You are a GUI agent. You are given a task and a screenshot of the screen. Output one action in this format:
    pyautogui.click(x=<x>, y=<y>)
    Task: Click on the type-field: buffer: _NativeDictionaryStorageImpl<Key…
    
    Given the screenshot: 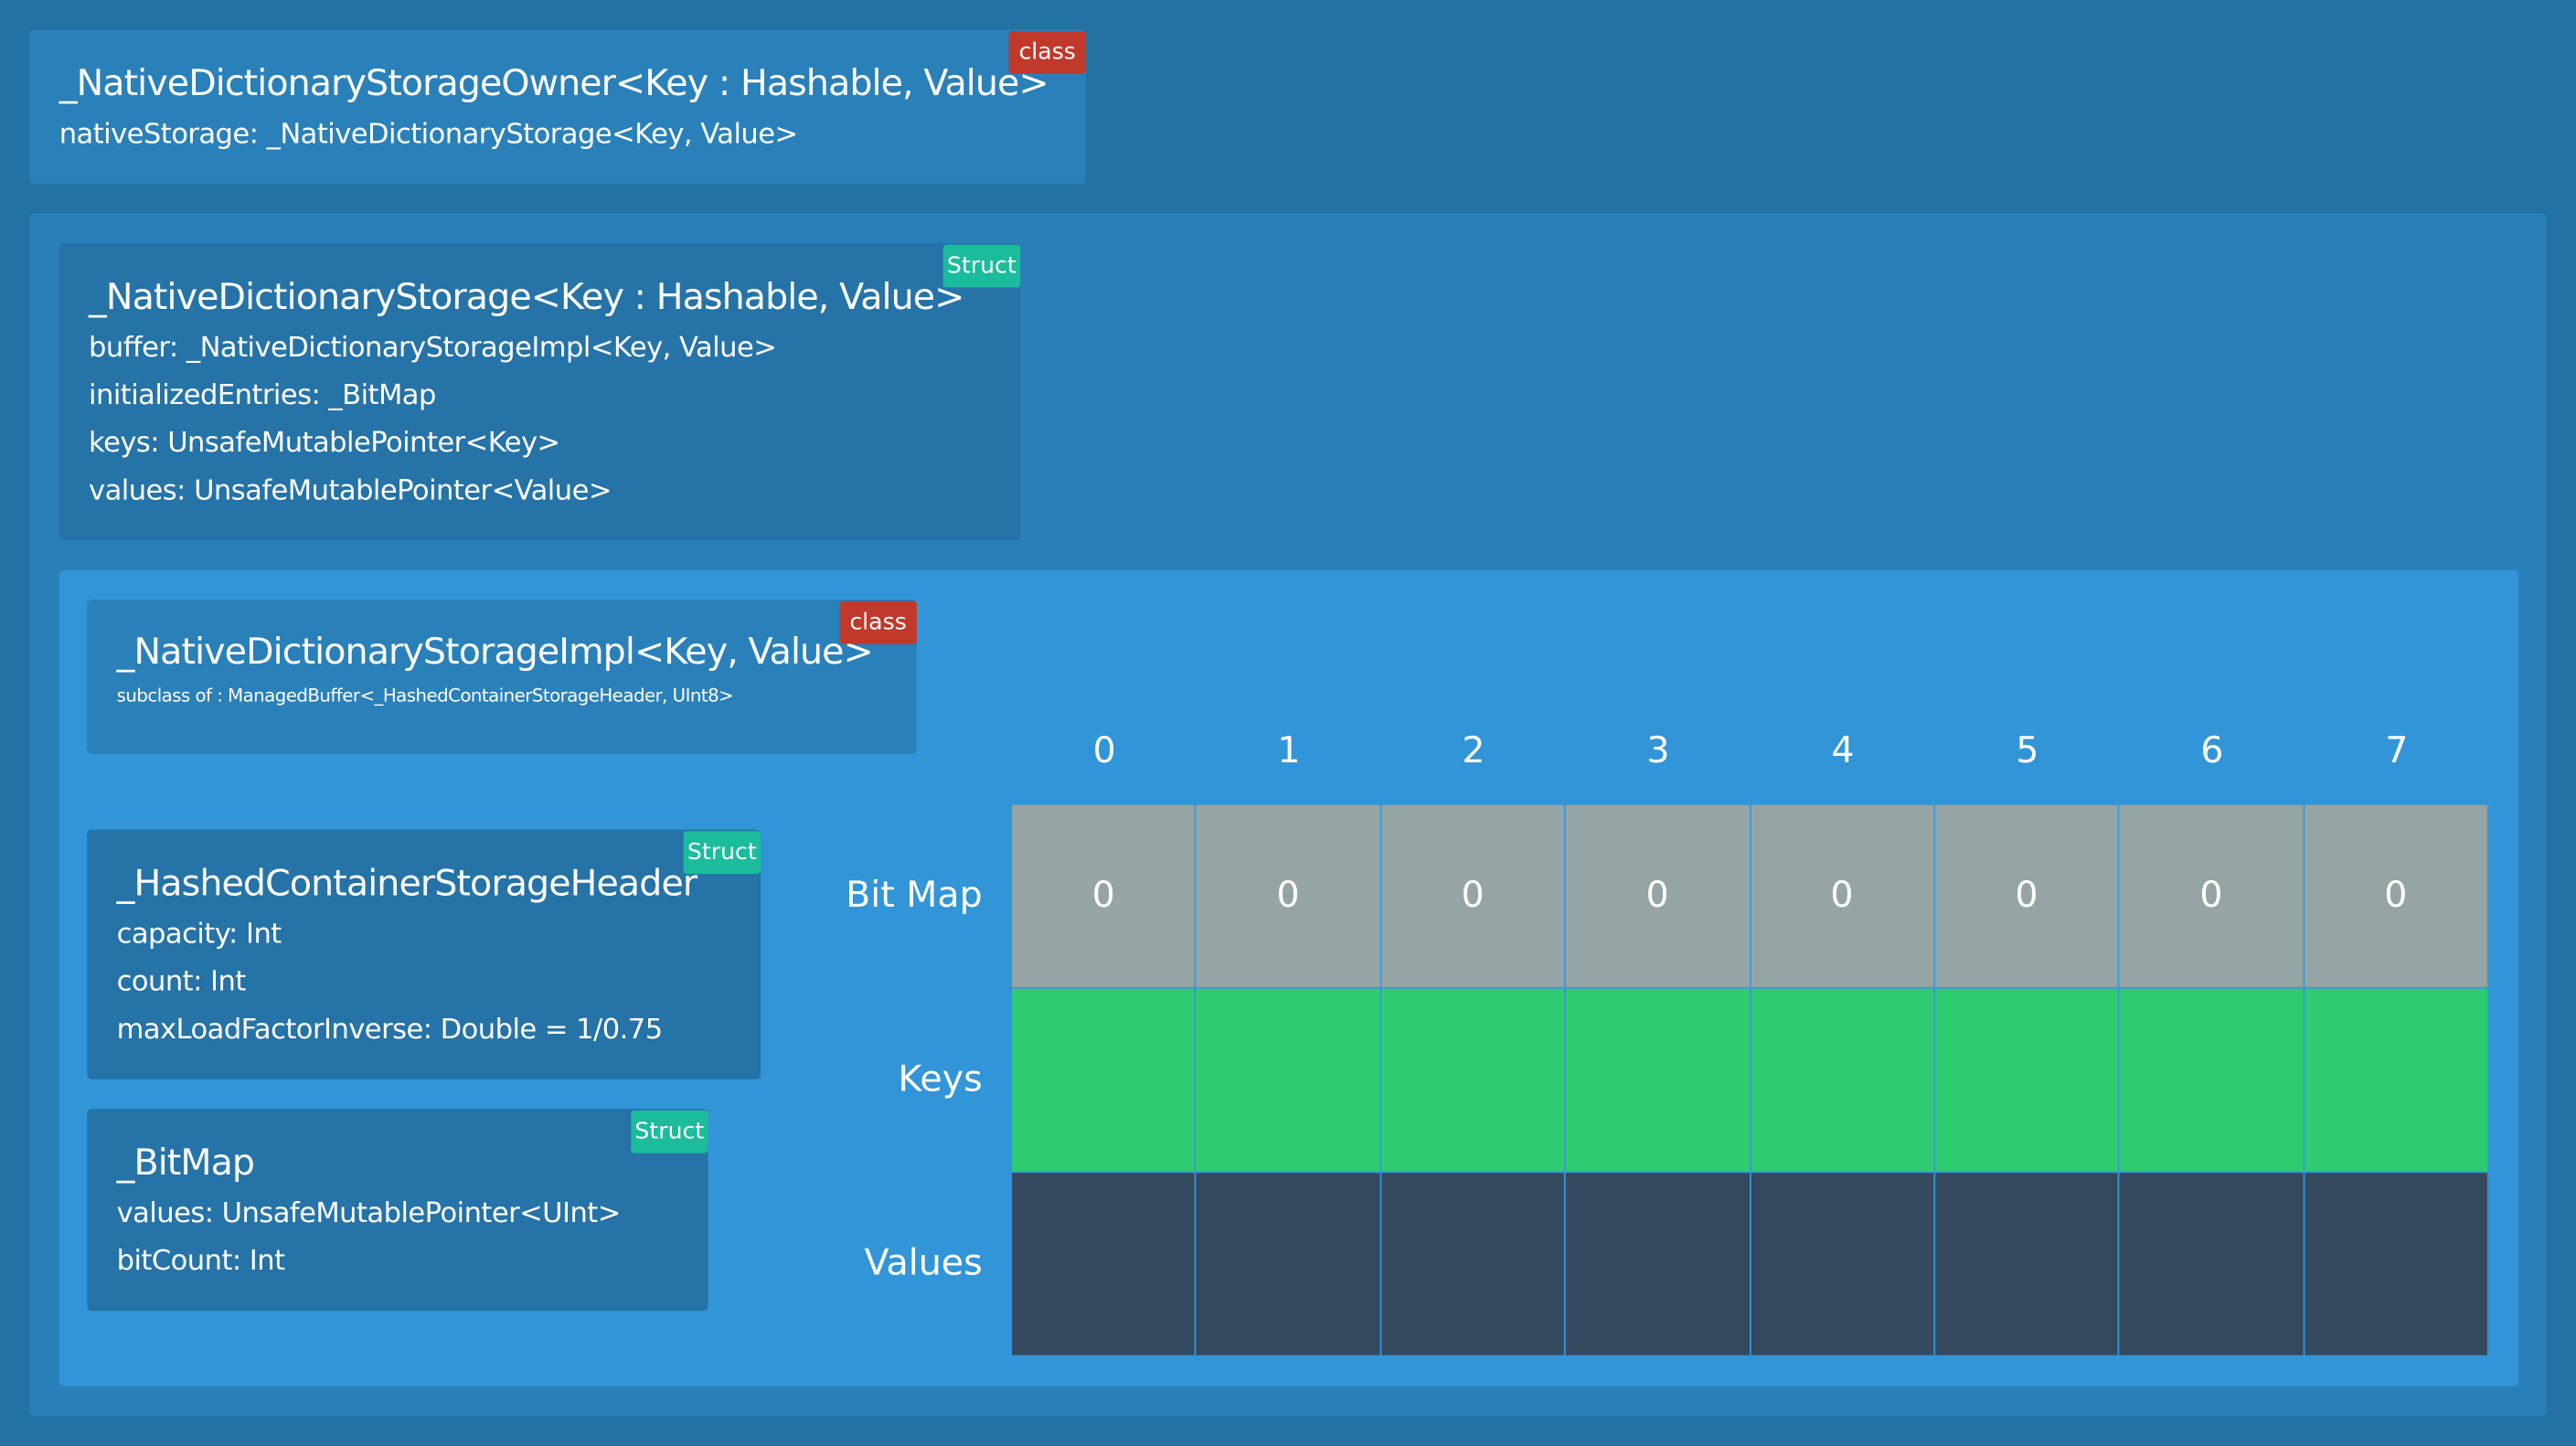 What is the action you would take?
    pyautogui.click(x=433, y=348)
    